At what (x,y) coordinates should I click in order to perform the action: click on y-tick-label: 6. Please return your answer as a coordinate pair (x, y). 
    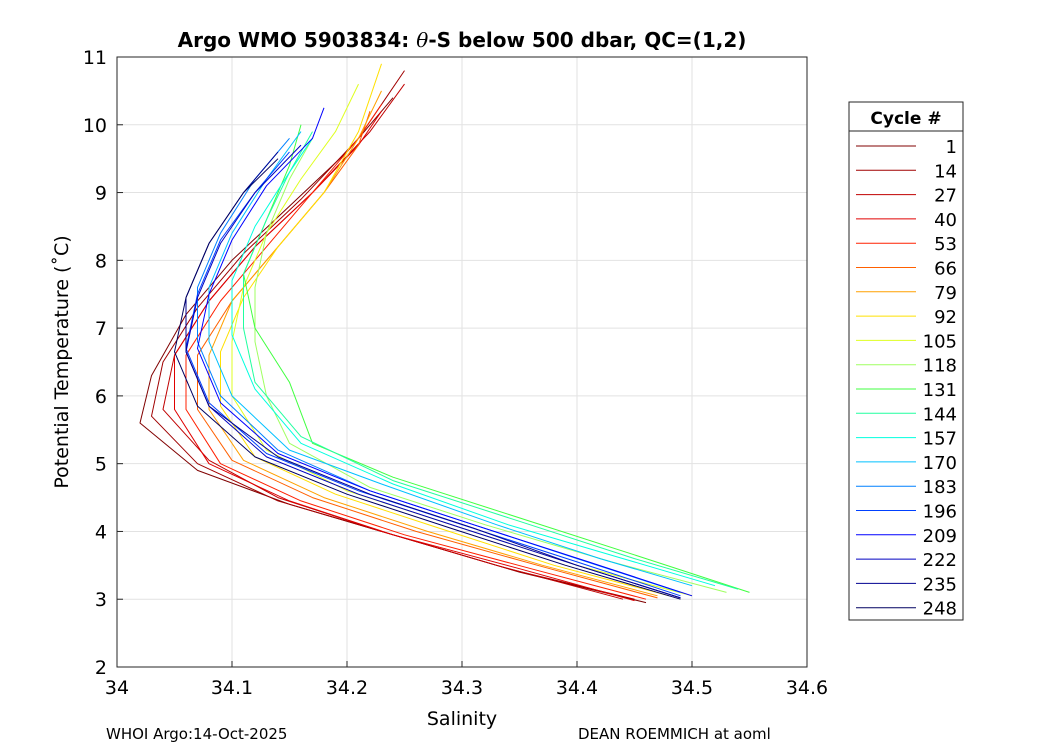
    Looking at the image, I should click on (101, 397).